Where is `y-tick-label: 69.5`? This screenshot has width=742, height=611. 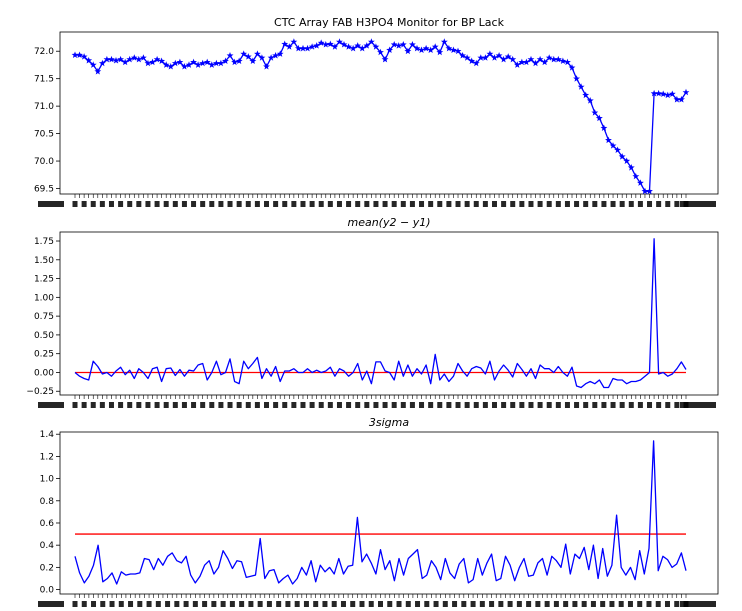
y-tick-label: 69.5 is located at coordinates (44, 190).